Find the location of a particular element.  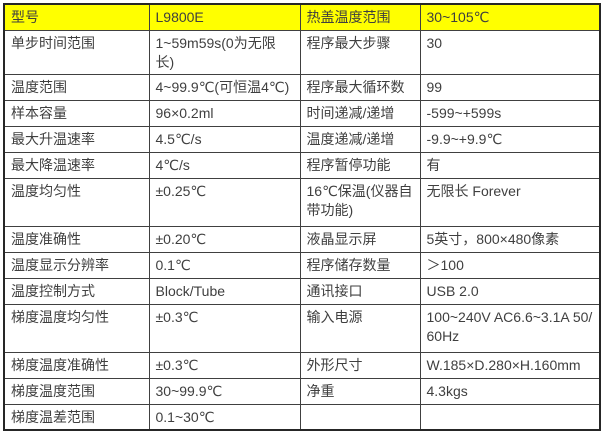

spec-header-row: 型号 L9800E 热盖温度范围 30~105℃ is located at coordinates (302, 17).